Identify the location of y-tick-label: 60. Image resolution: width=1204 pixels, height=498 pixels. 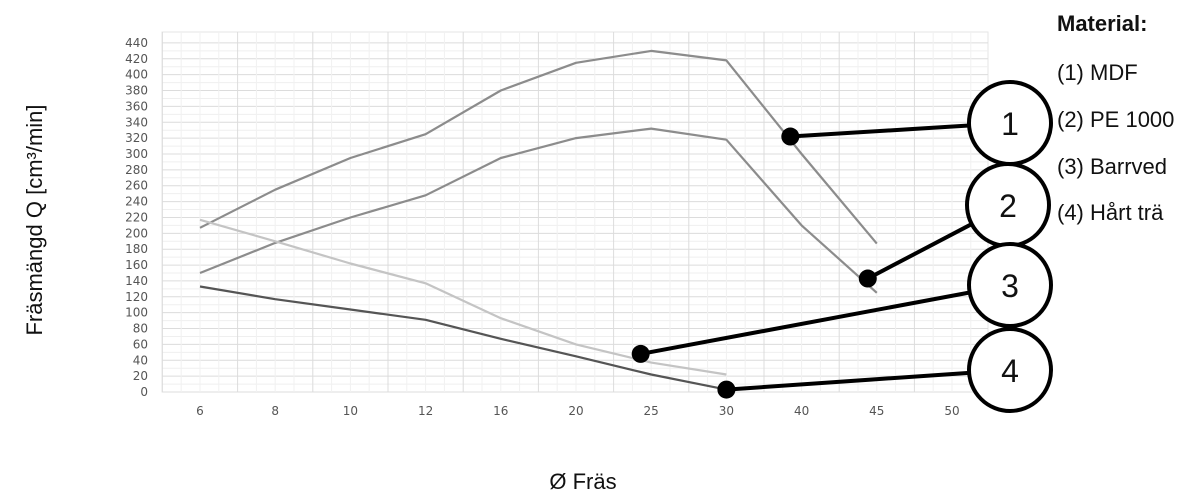
(140, 344).